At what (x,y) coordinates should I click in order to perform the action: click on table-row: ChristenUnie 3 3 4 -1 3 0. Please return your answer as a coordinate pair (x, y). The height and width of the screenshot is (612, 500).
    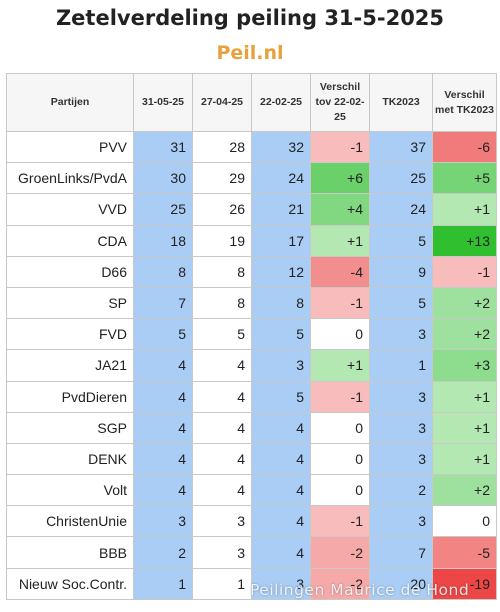
    Looking at the image, I should click on (251, 521).